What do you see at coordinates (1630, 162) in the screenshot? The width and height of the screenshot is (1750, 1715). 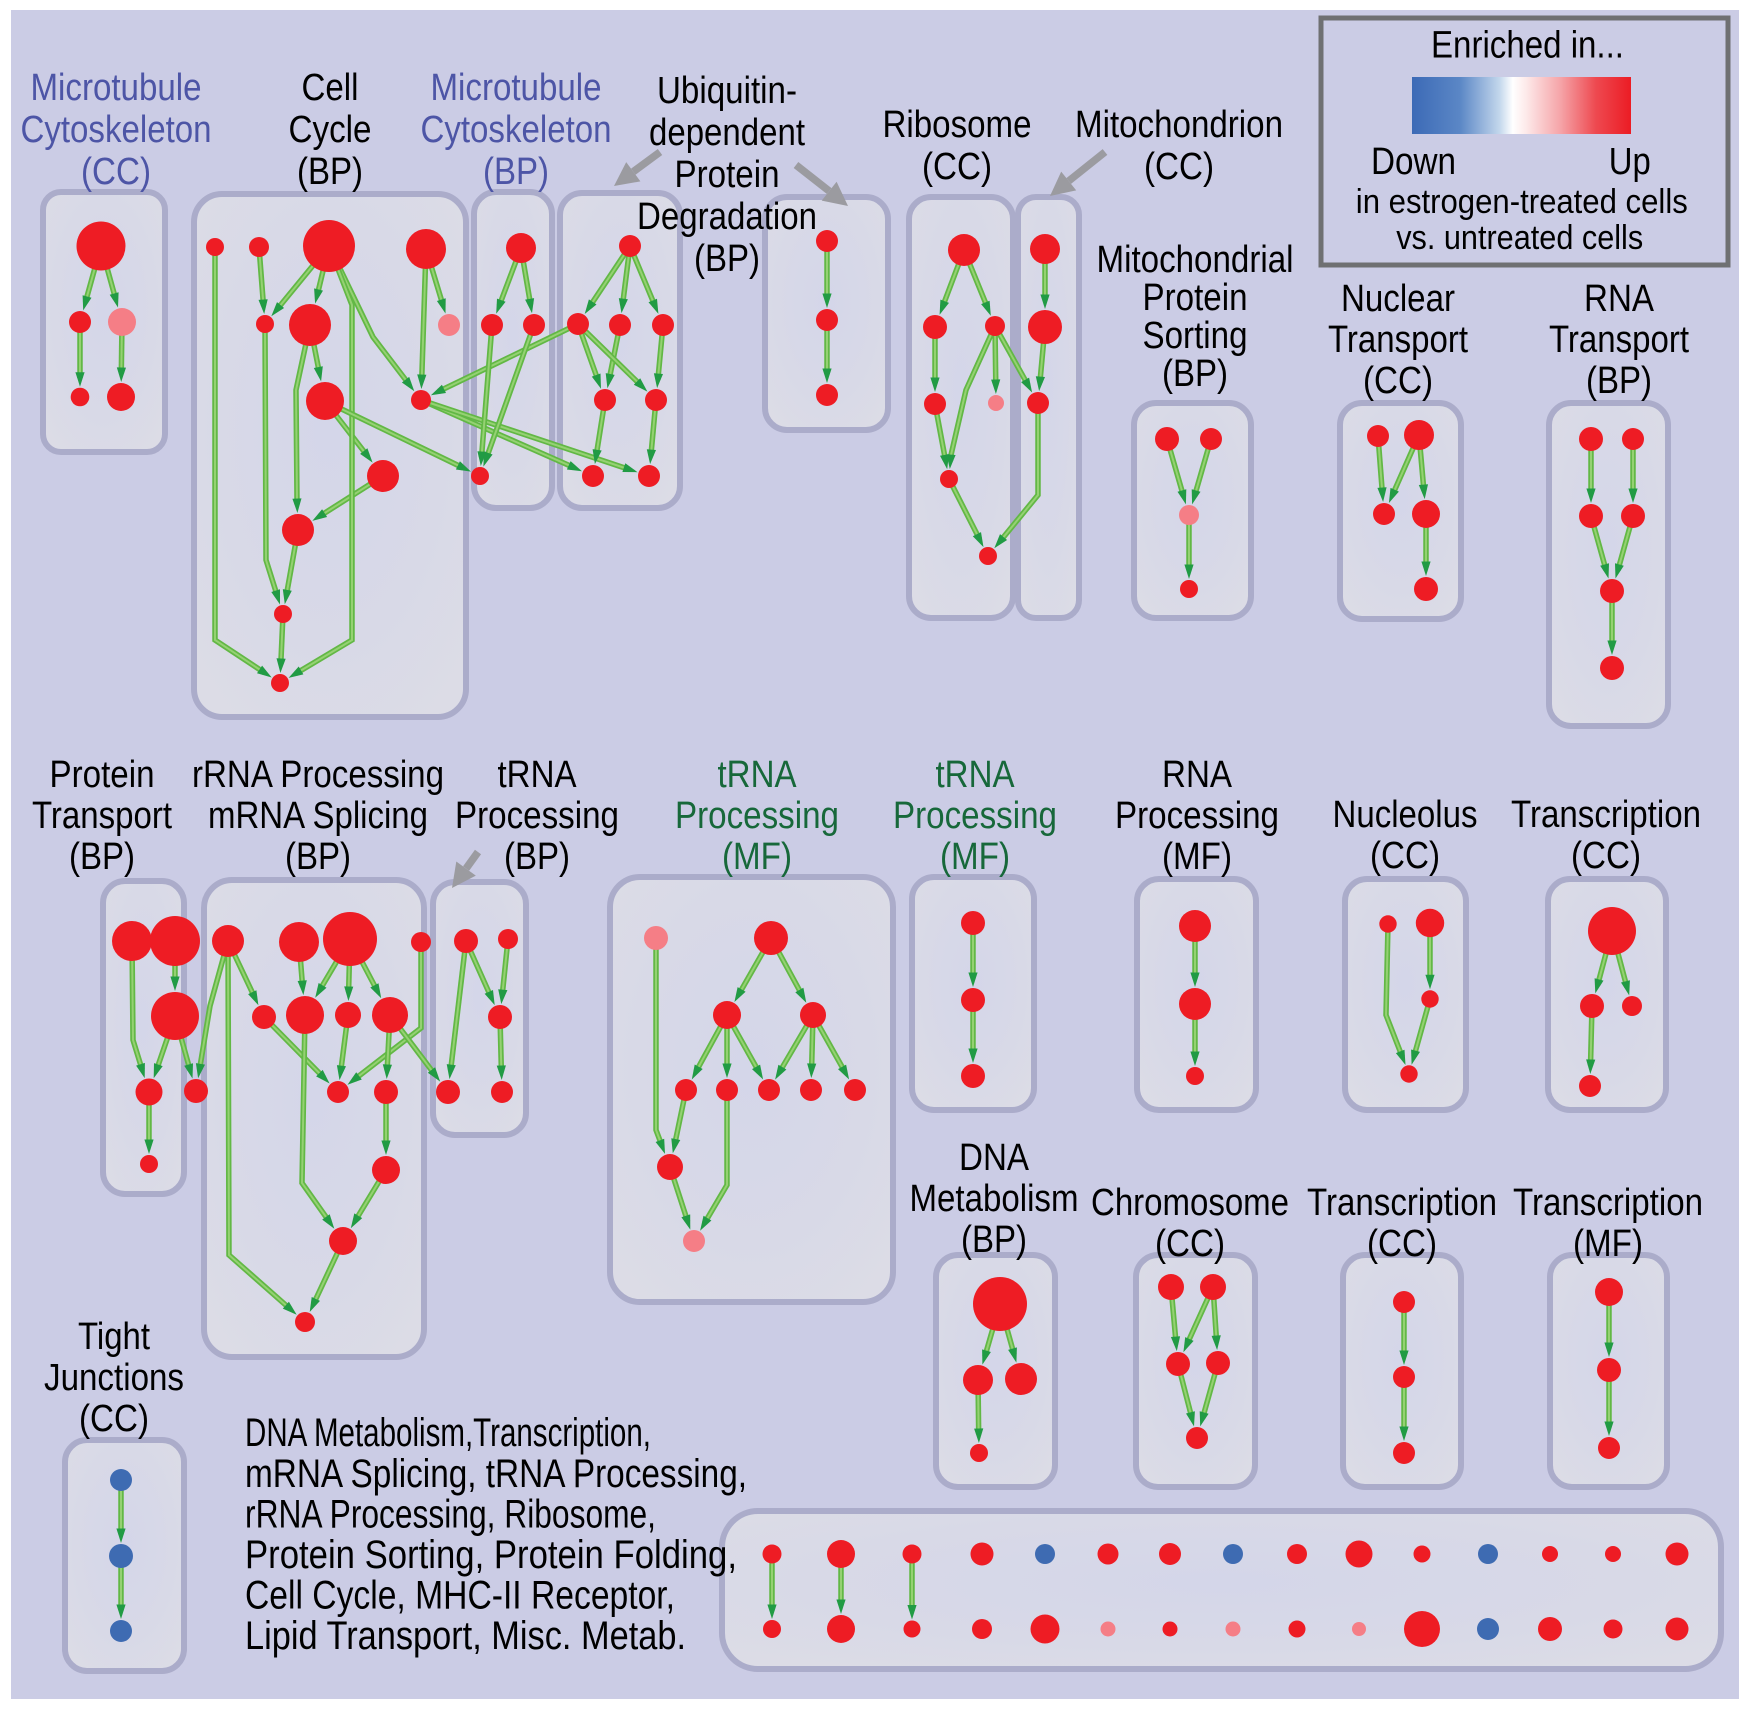 I see `svg-text: Up` at bounding box center [1630, 162].